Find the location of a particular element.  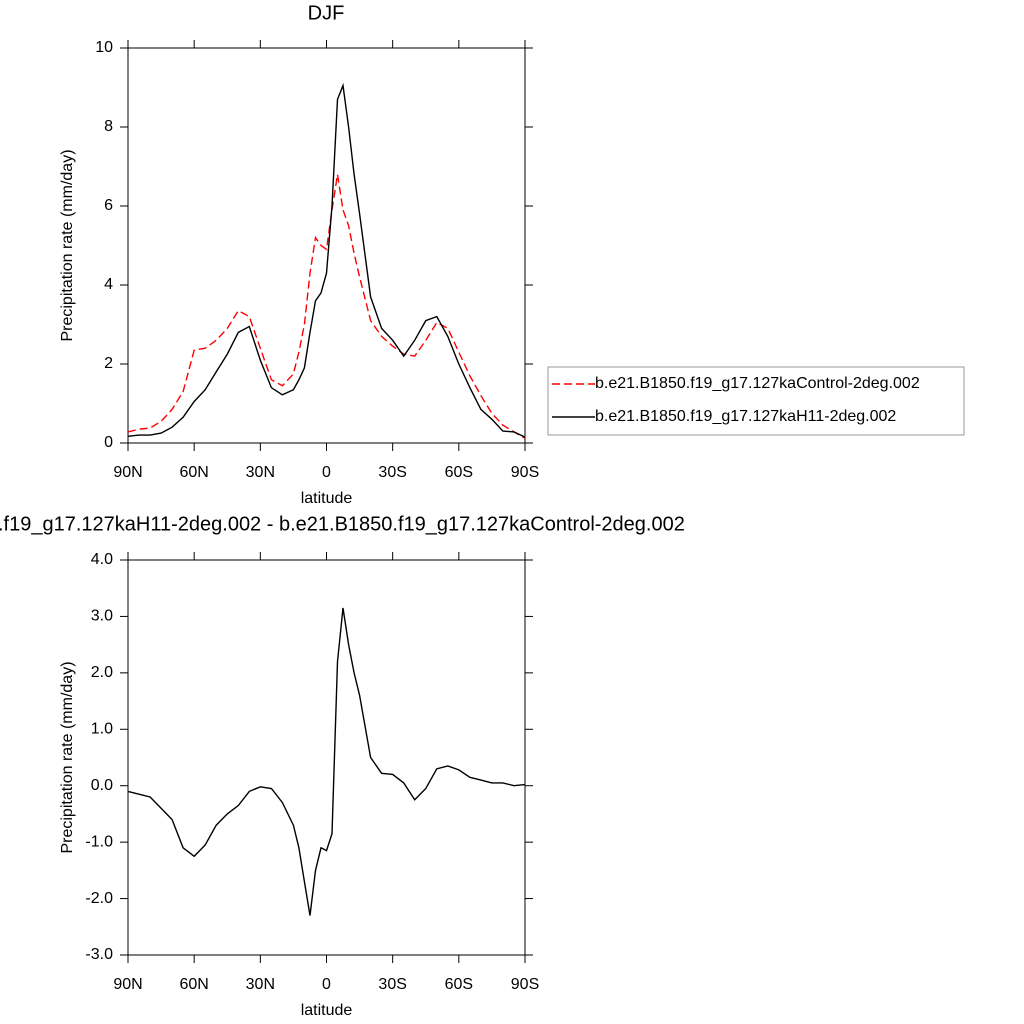

y-tick-label: 3.0 is located at coordinates (102, 616).